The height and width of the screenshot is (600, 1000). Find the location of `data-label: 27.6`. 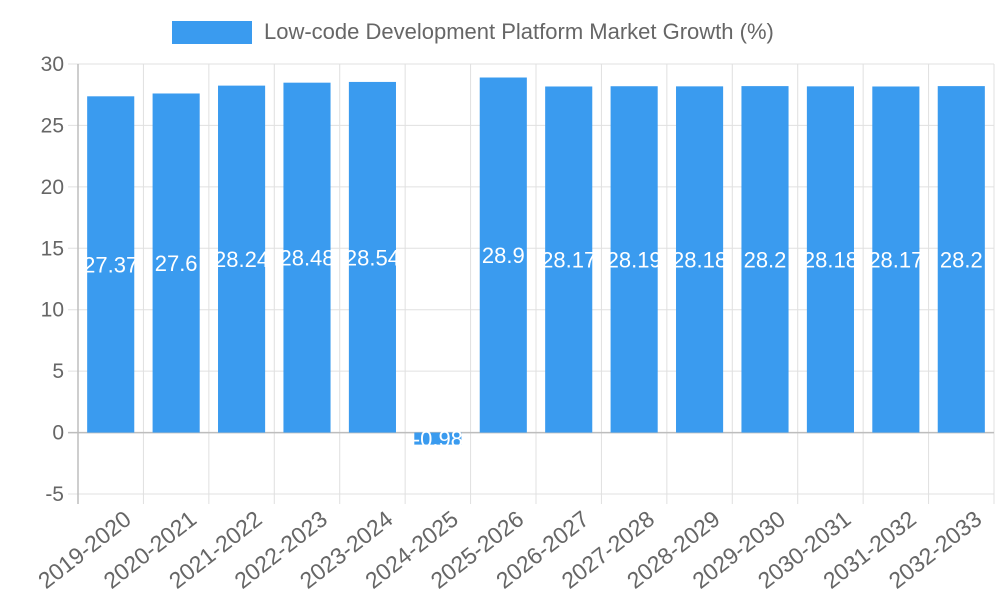

data-label: 27.6 is located at coordinates (176, 263).